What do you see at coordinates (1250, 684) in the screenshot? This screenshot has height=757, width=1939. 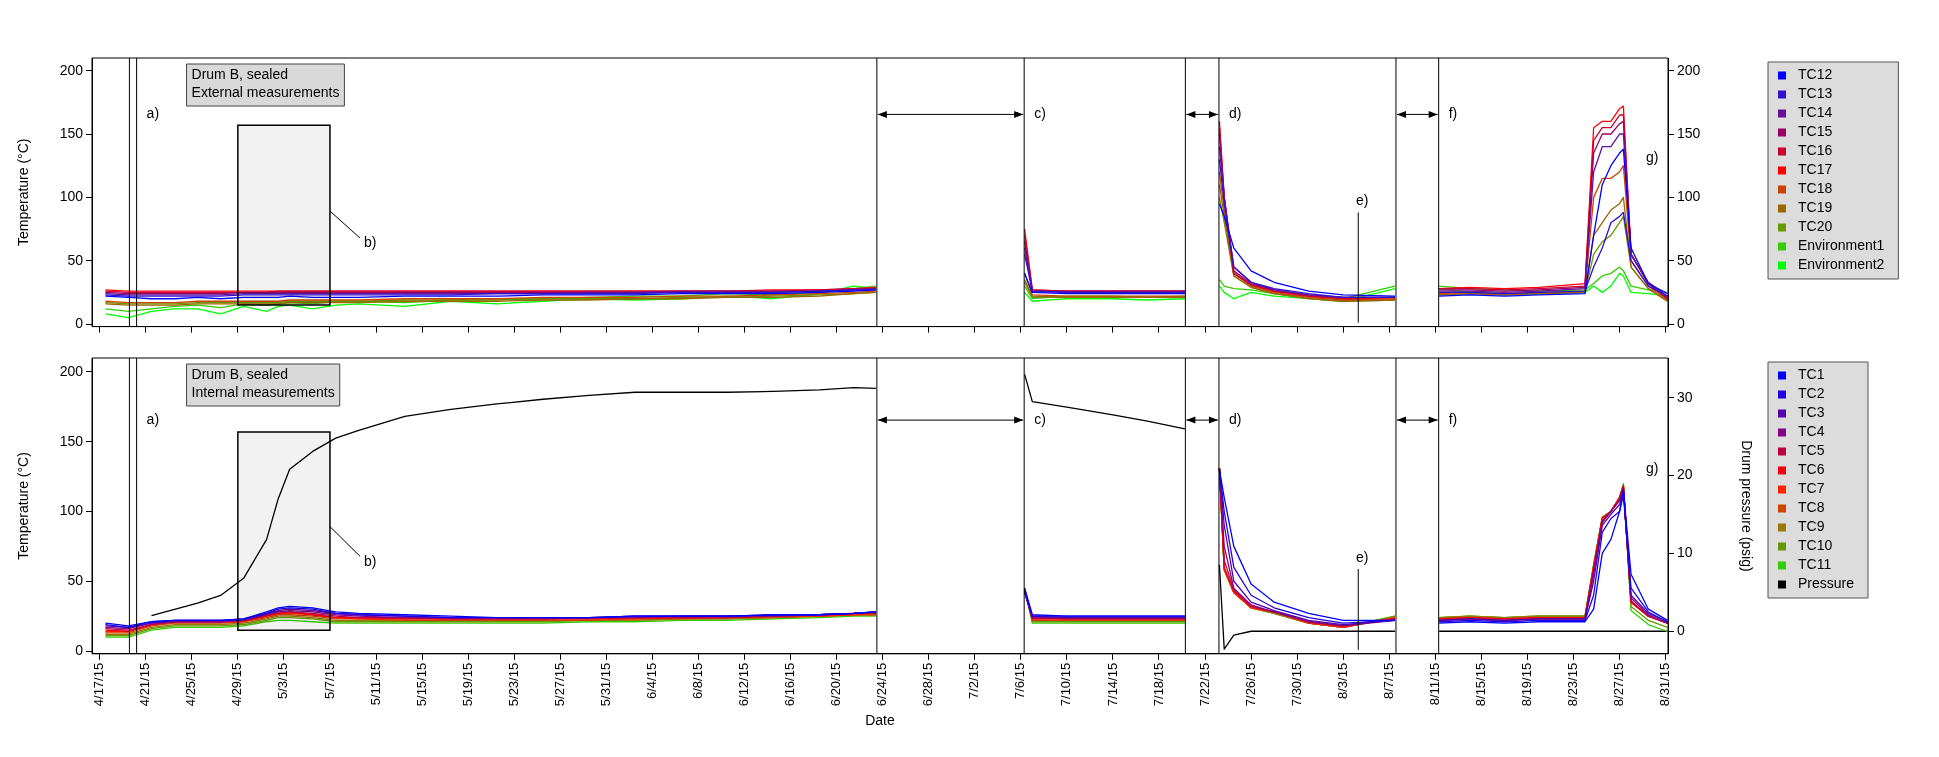 I see `x-tick-label: 7/26/15` at bounding box center [1250, 684].